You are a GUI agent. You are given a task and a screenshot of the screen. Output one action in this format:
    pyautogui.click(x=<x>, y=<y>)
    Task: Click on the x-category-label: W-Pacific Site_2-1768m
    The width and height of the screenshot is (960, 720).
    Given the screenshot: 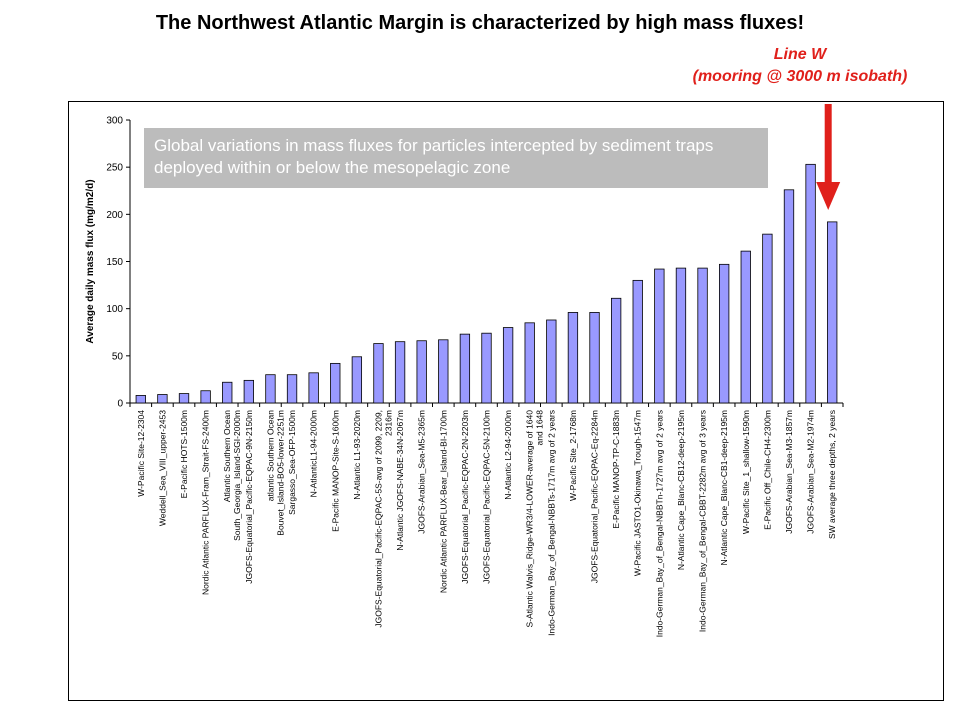 What is the action you would take?
    pyautogui.click(x=573, y=455)
    